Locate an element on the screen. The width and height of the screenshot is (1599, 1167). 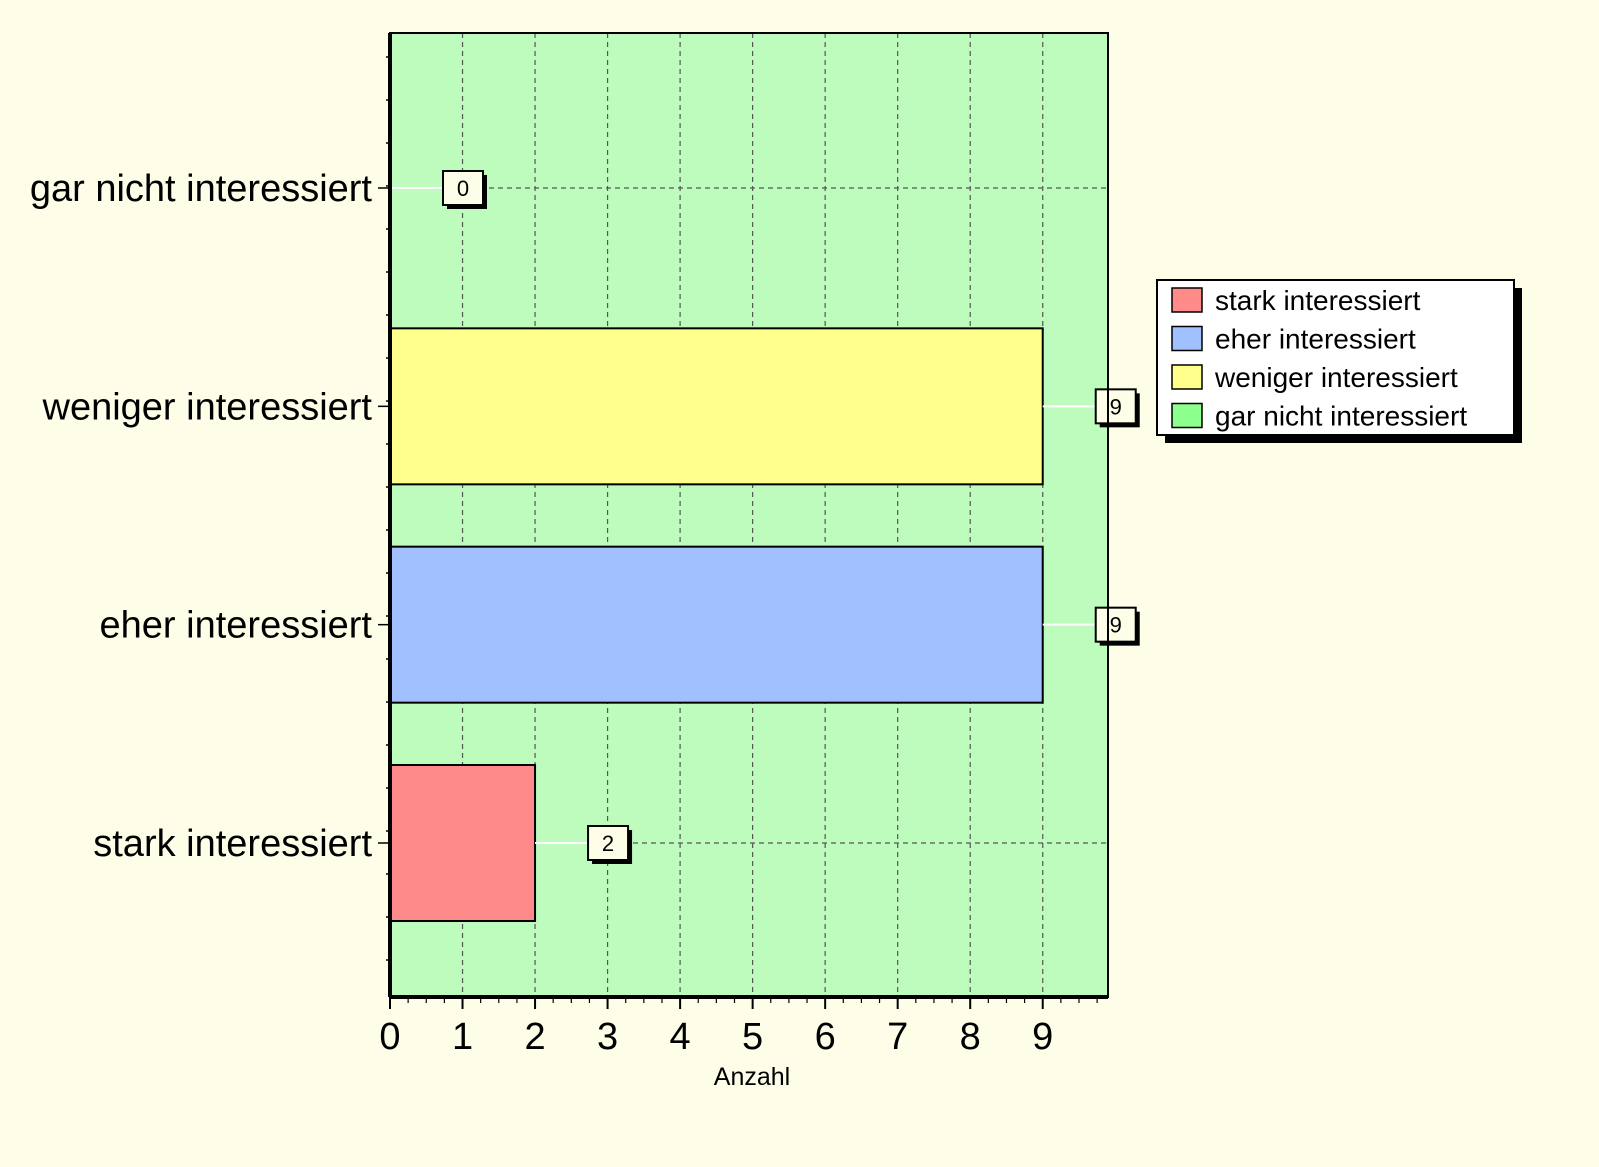
y-tick-label: eher interessiert is located at coordinates (236, 626).